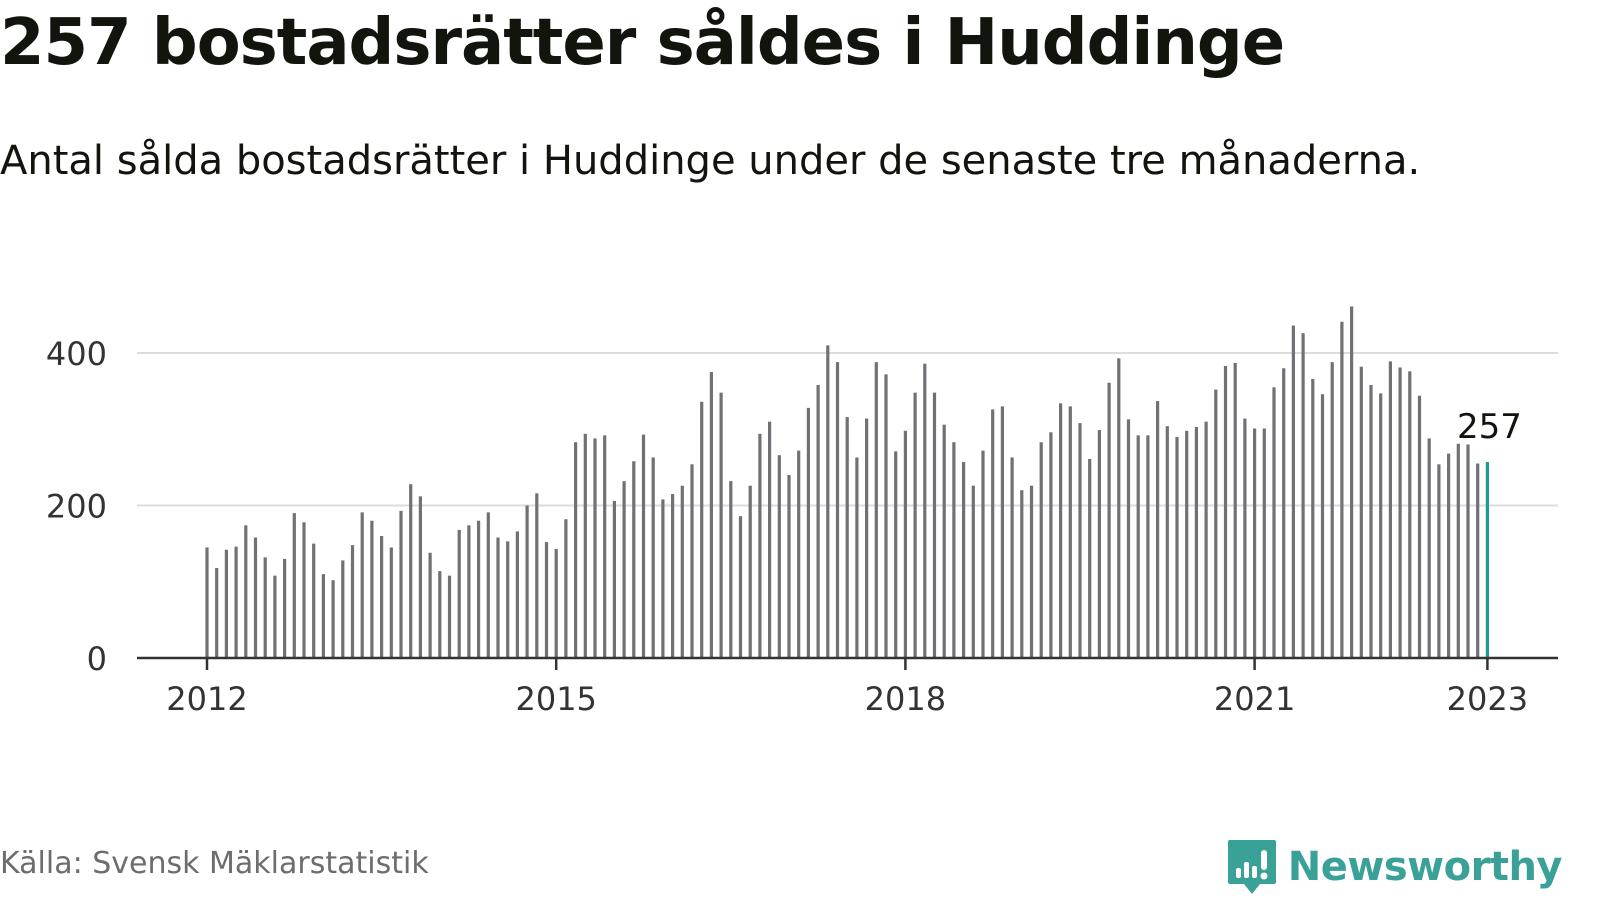 This screenshot has height=900, width=1600. What do you see at coordinates (555, 699) in the screenshot?
I see `x-tick-label: 2015` at bounding box center [555, 699].